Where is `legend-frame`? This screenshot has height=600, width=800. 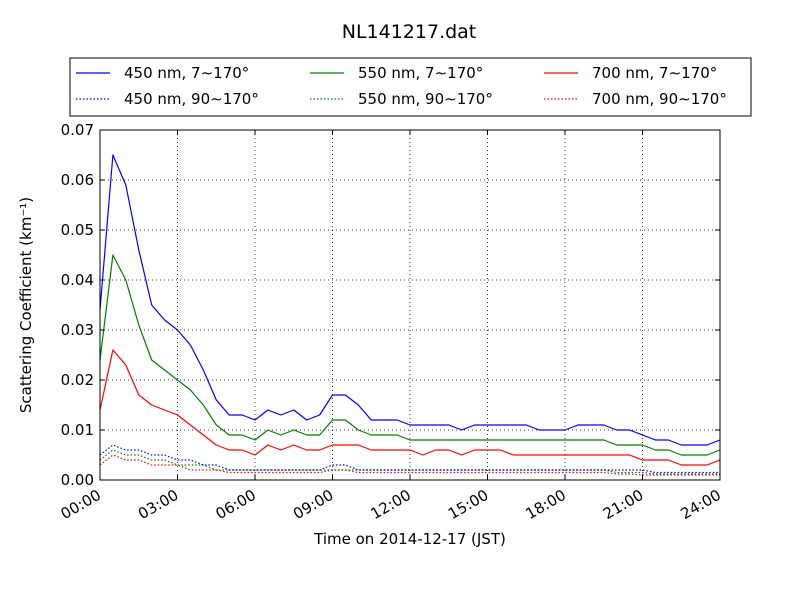 legend-frame is located at coordinates (410, 87).